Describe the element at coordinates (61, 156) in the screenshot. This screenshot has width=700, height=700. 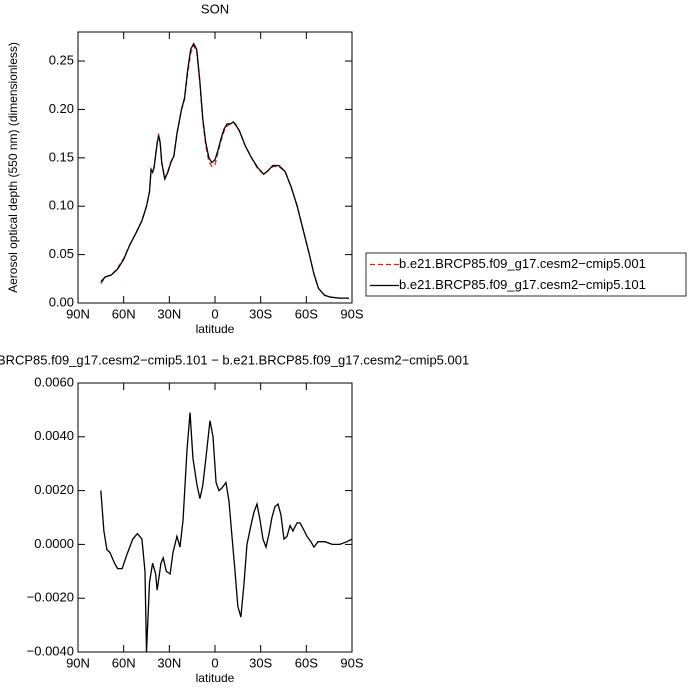
I see `y-tick-label: 0.15` at that location.